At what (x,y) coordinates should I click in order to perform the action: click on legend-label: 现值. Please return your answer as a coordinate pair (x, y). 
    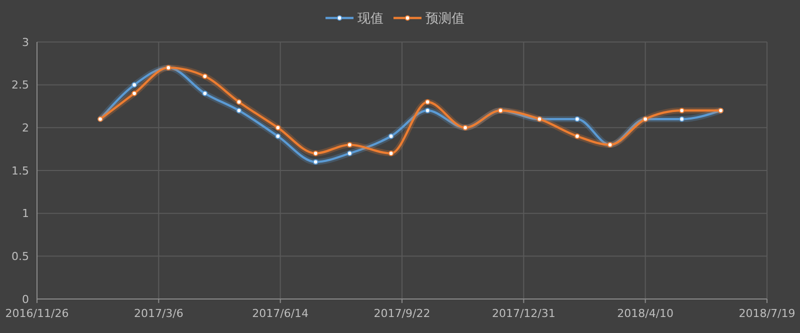
    Looking at the image, I should click on (371, 19).